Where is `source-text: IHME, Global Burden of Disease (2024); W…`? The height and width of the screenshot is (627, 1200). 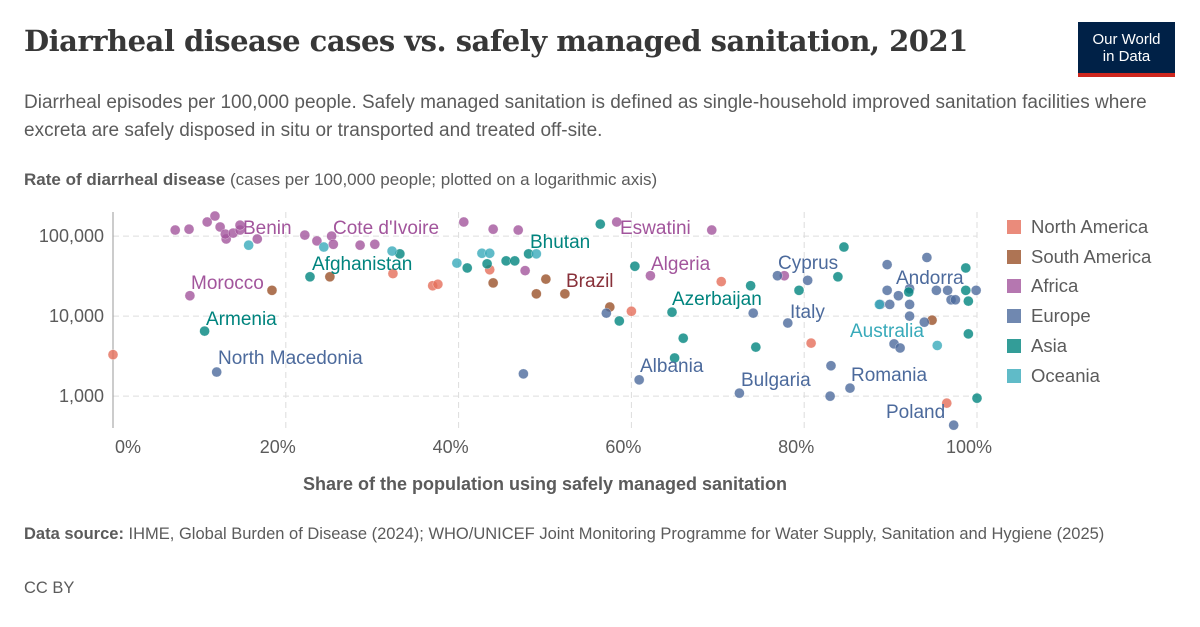 source-text: IHME, Global Burden of Disease (2024); W… is located at coordinates (616, 534).